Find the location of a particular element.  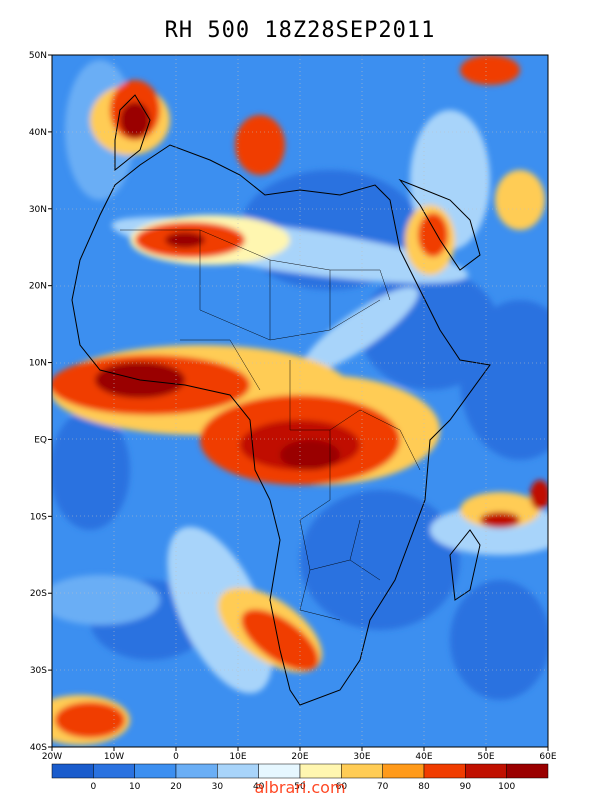

longitude-axis: 20W 10W 0 10E 20E 30E 40E 50E 60E is located at coordinates (299, 754).